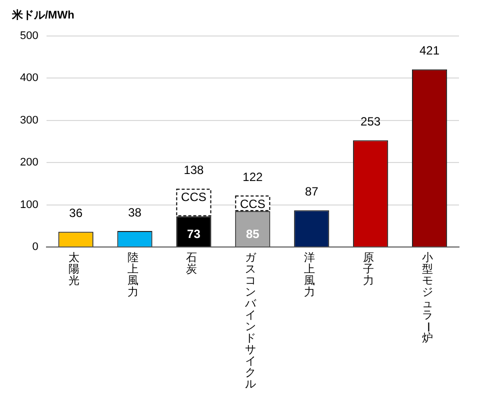 This screenshot has height=415, width=479. I want to click on total-label: 138, so click(194, 170).